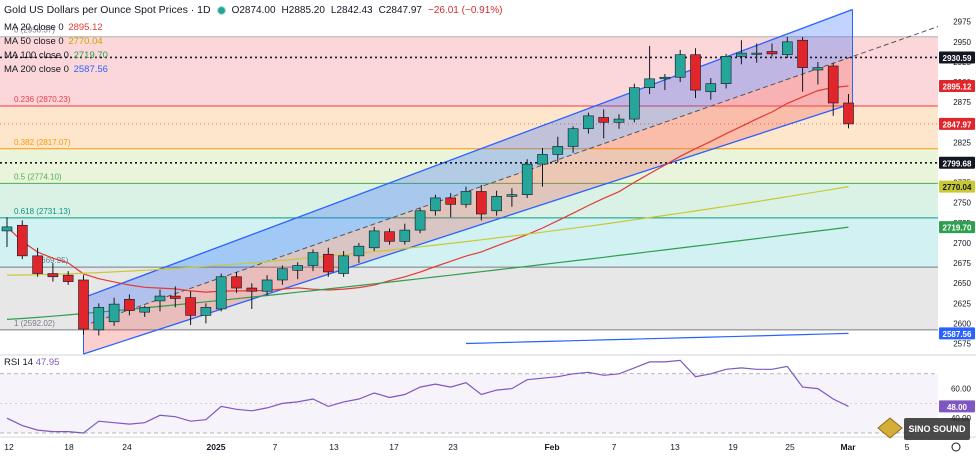 Image resolution: width=976 pixels, height=460 pixels. Describe the element at coordinates (47, 362) in the screenshot. I see `rsi-legend-value: 47.95` at that location.